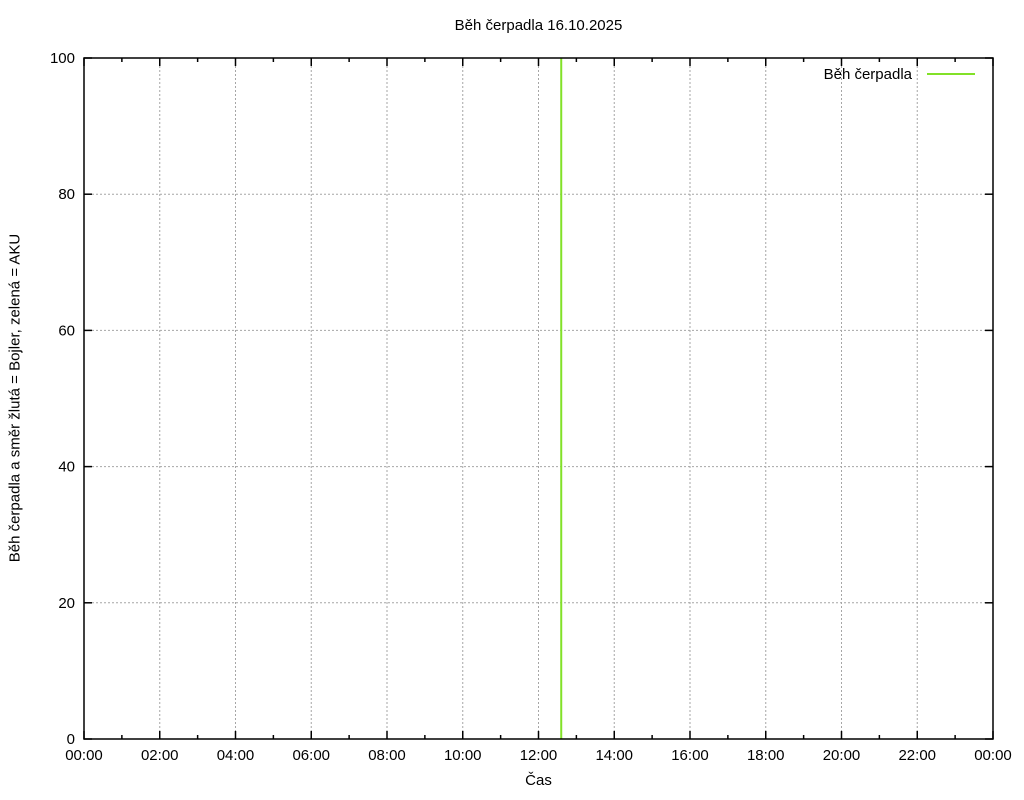 The height and width of the screenshot is (800, 1024). I want to click on x-tick-label: 14:00, so click(614, 755).